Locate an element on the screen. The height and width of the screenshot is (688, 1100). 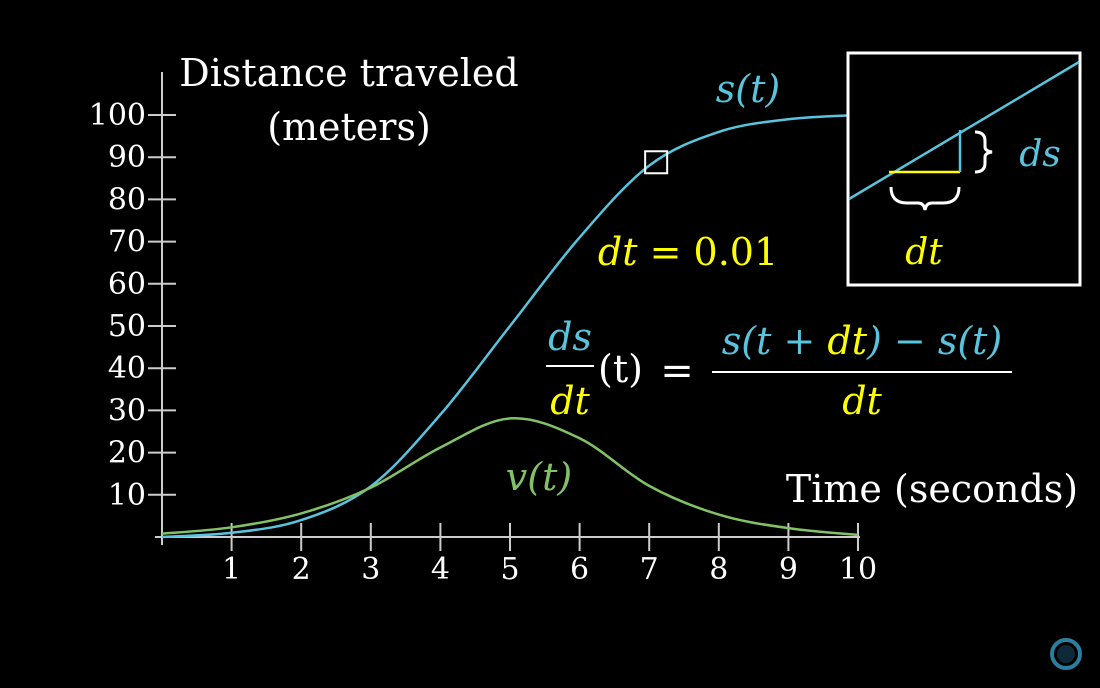
x-tick-label: 10 is located at coordinates (858, 569).